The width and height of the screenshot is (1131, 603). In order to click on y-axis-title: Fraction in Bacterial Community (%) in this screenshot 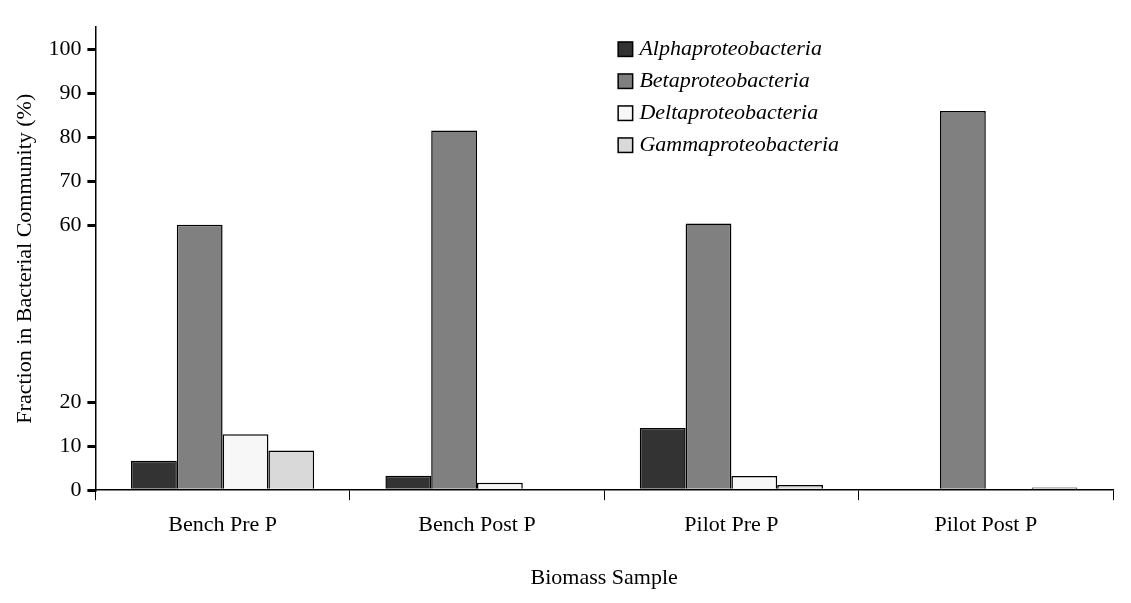, I will do `click(23, 258)`.